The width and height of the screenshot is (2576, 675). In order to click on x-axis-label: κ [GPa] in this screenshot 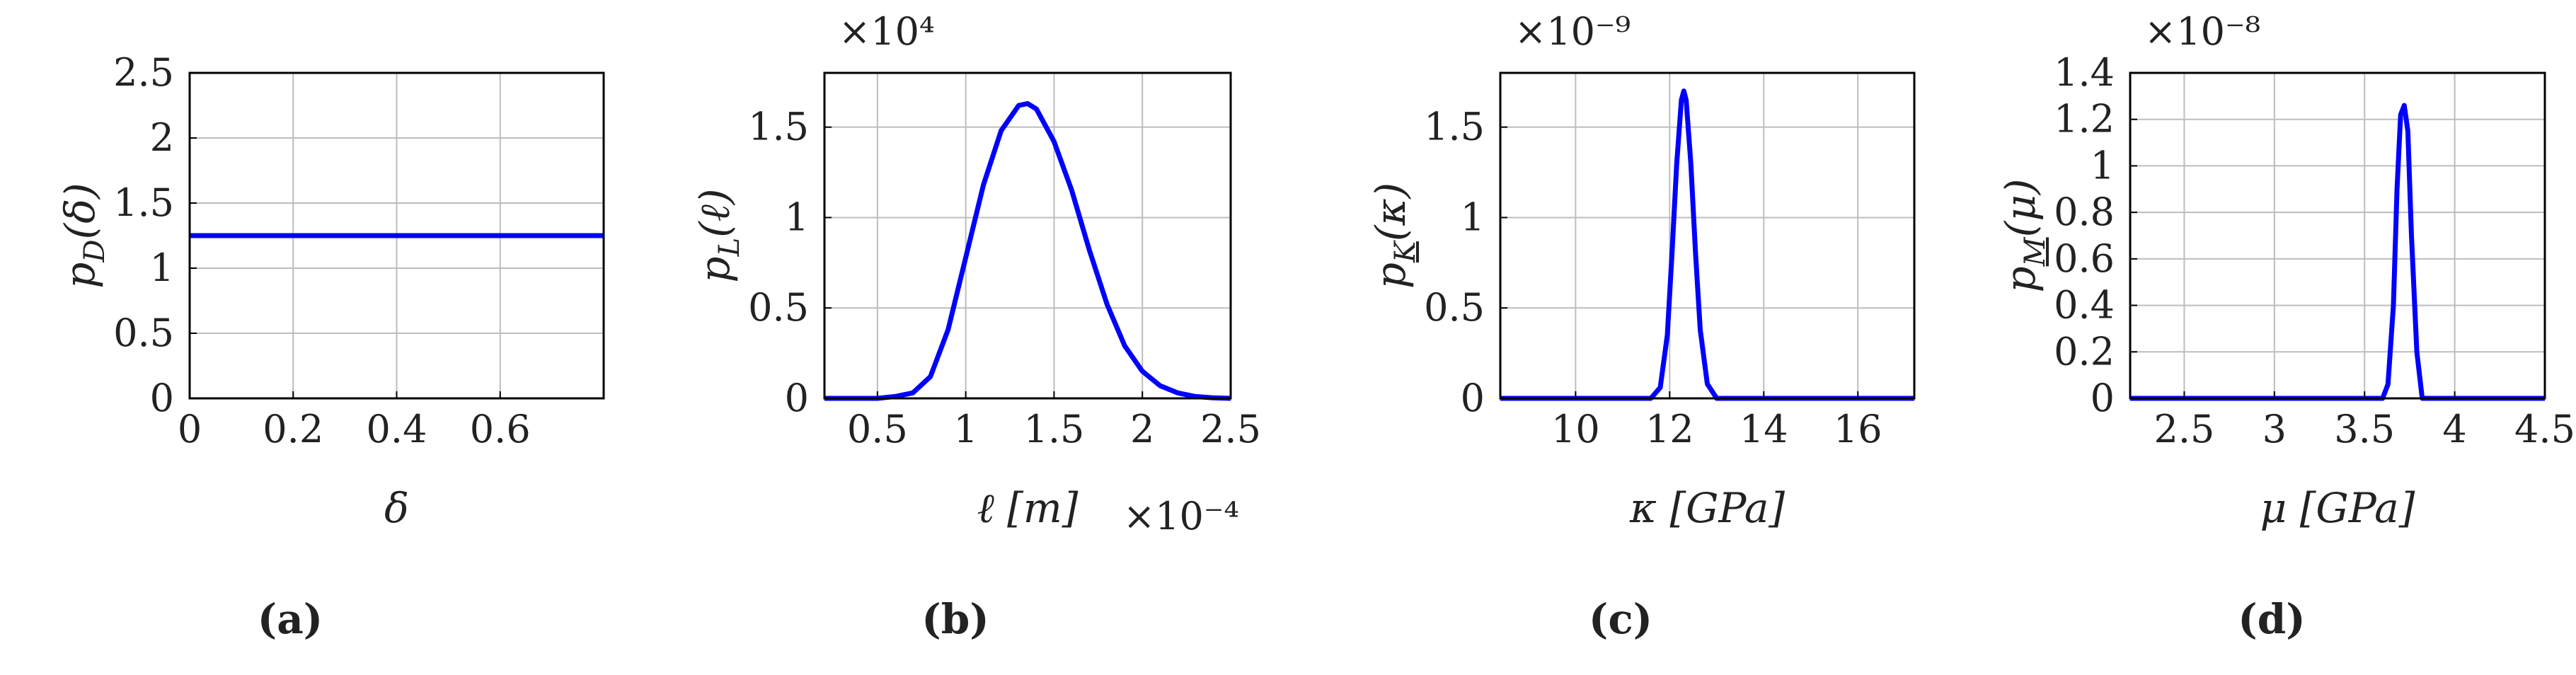, I will do `click(1707, 508)`.